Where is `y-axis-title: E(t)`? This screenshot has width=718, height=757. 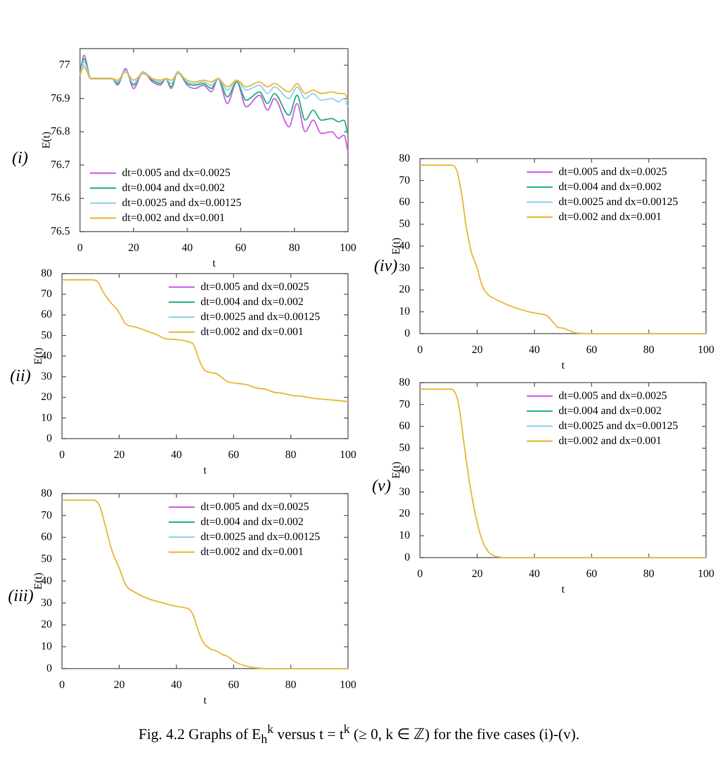 y-axis-title: E(t) is located at coordinates (46, 140).